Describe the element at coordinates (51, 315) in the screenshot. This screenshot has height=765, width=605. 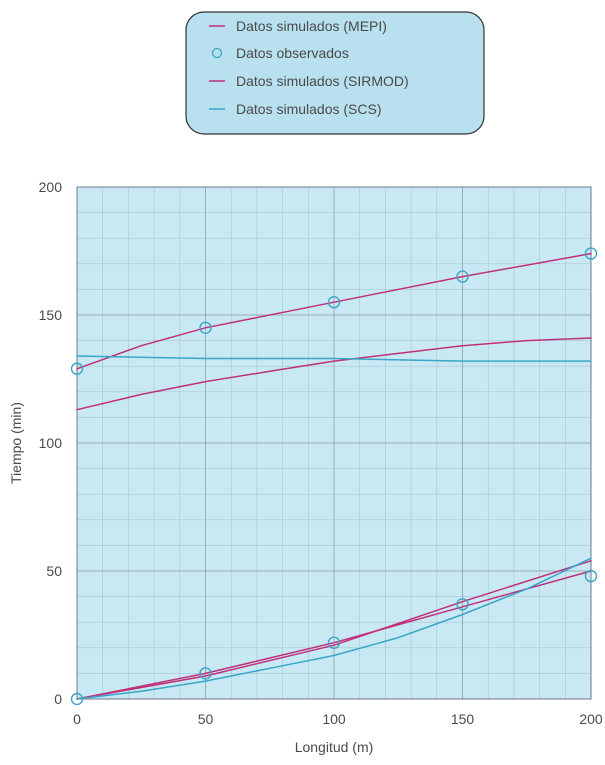
I see `y-tick-label: 150` at that location.